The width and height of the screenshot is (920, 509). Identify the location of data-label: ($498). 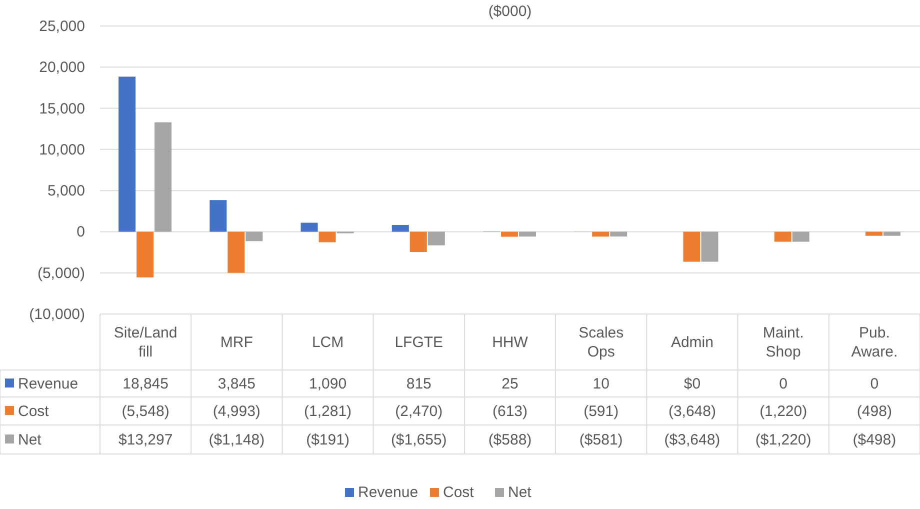
(874, 440).